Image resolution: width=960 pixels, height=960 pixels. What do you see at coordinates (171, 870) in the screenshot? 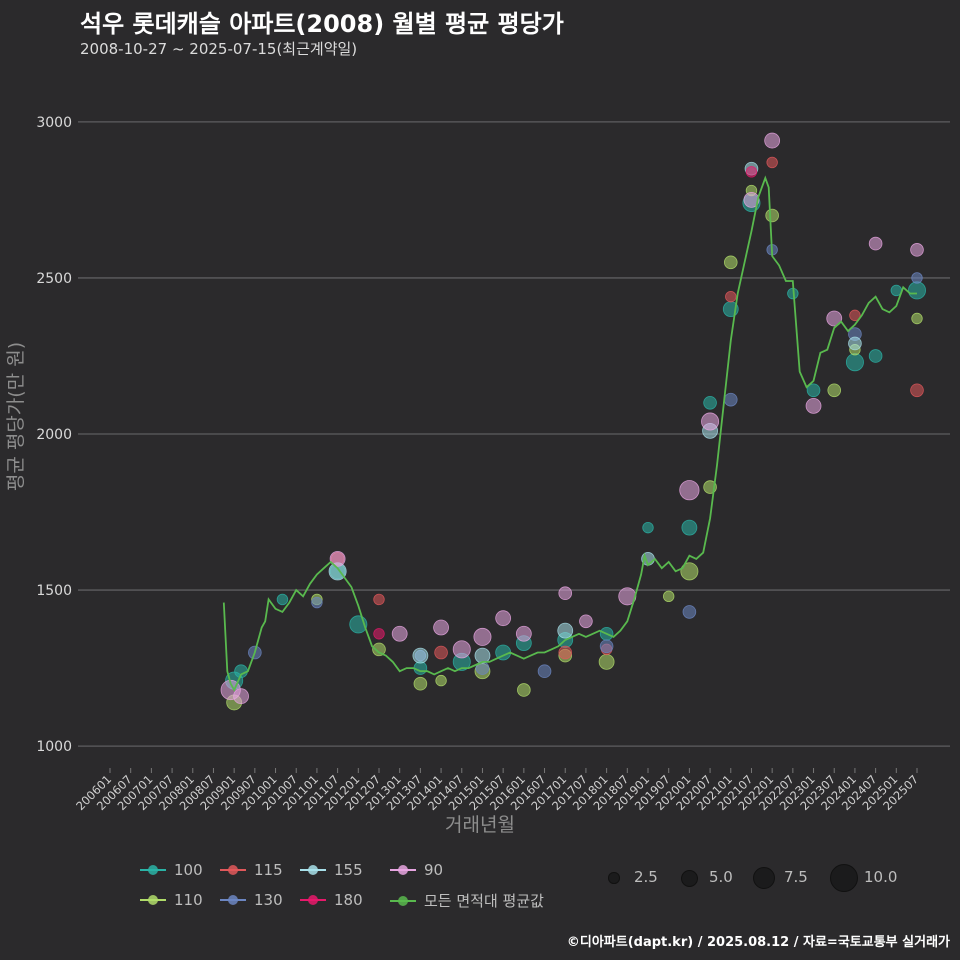
I see `legend-item-100: 100` at bounding box center [171, 870].